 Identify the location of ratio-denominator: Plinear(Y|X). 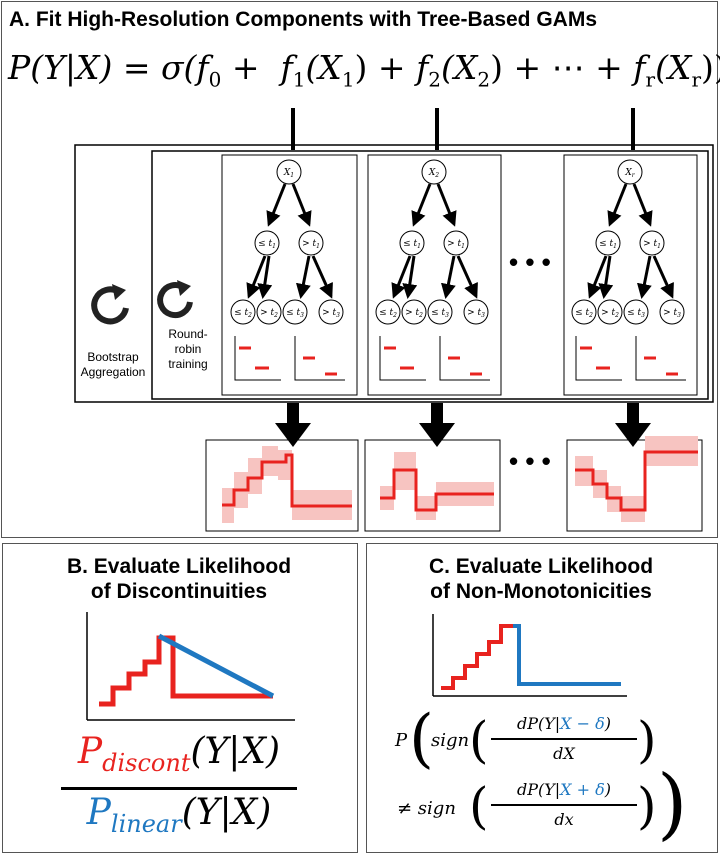
(179, 815).